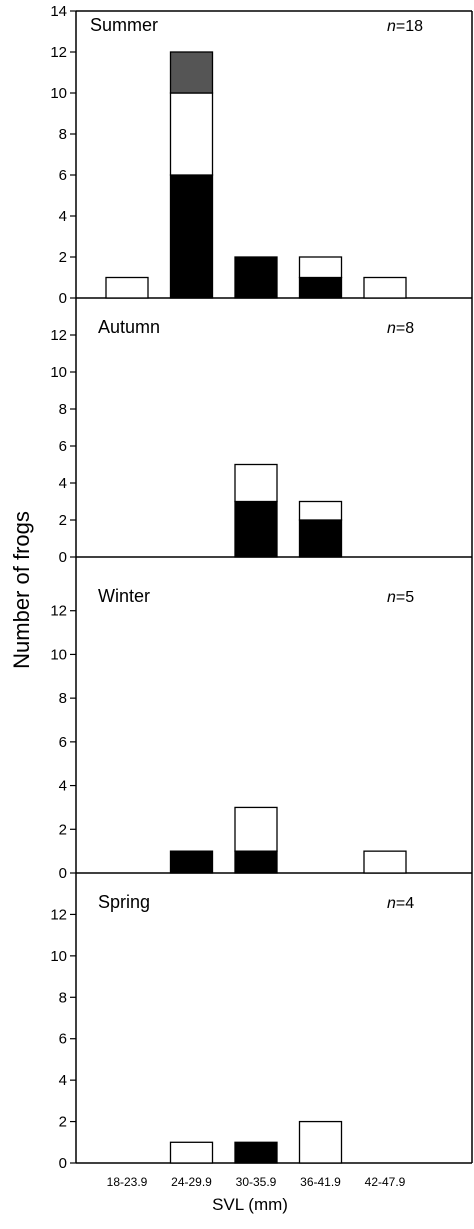  What do you see at coordinates (256, 1182) in the screenshot?
I see `x-tick-label: 30-35.9` at bounding box center [256, 1182].